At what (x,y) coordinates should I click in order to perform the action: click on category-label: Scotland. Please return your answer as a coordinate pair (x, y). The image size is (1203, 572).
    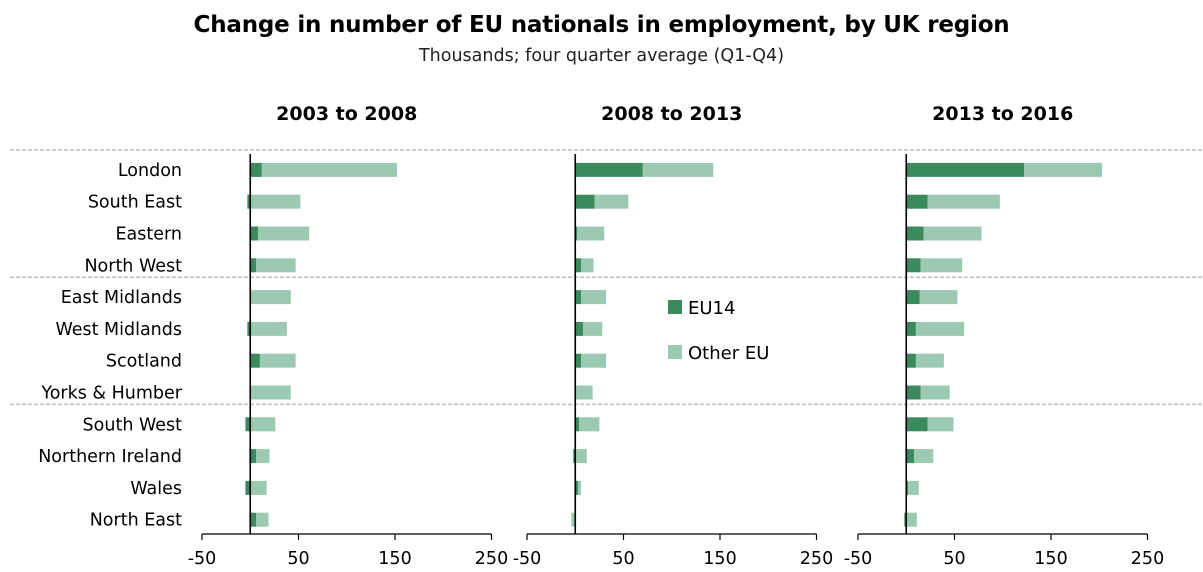
    Looking at the image, I should click on (144, 362).